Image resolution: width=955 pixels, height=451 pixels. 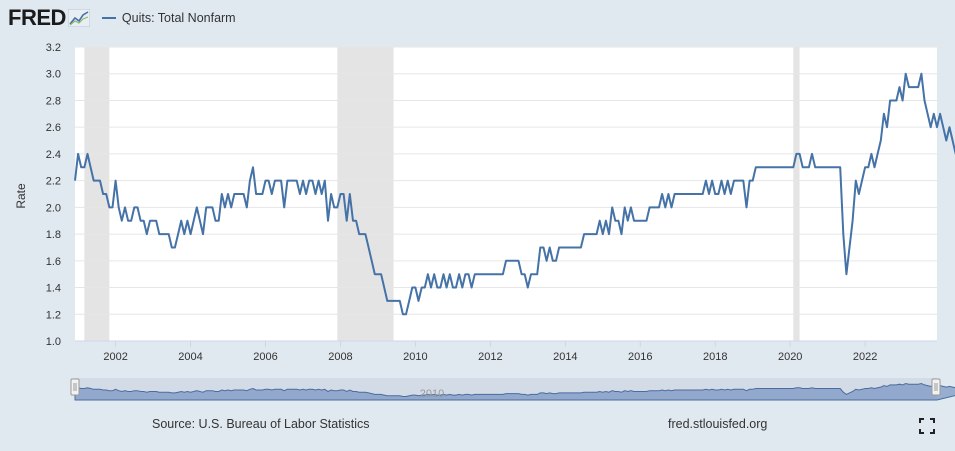 What do you see at coordinates (565, 357) in the screenshot?
I see `x-tick-label: 2014` at bounding box center [565, 357].